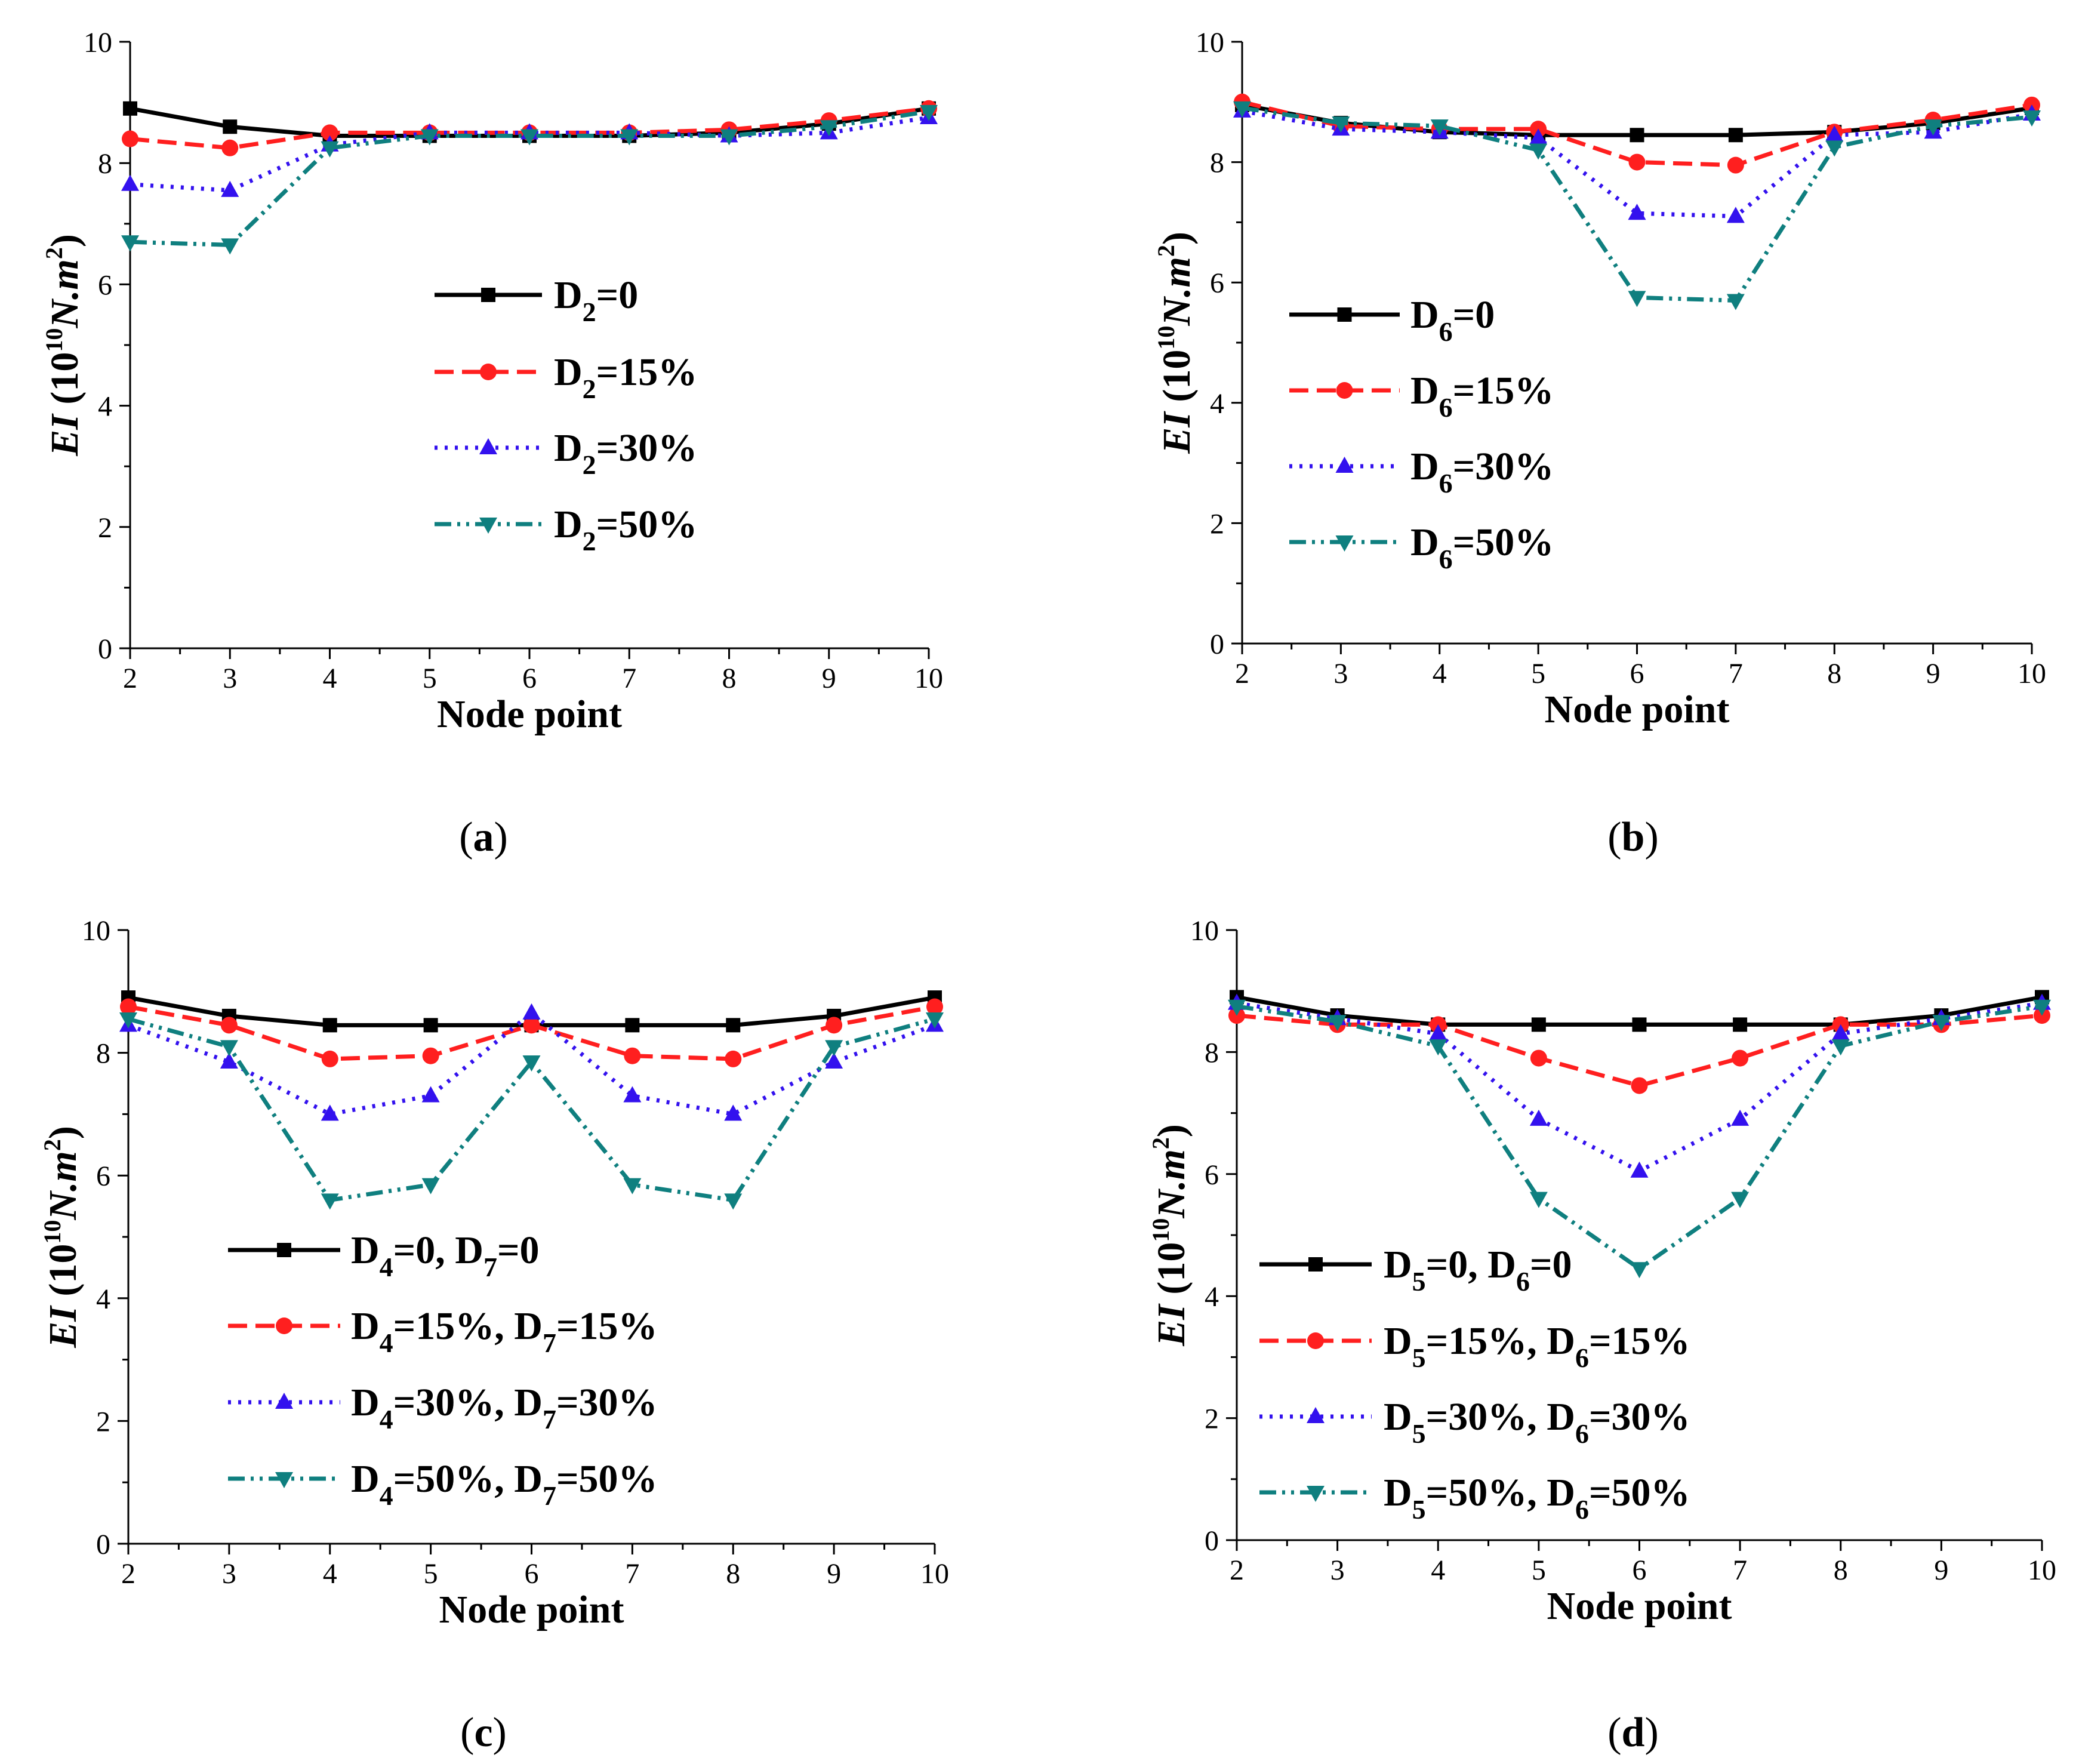  What do you see at coordinates (105, 164) in the screenshot?
I see `y-tick-label: 8` at bounding box center [105, 164].